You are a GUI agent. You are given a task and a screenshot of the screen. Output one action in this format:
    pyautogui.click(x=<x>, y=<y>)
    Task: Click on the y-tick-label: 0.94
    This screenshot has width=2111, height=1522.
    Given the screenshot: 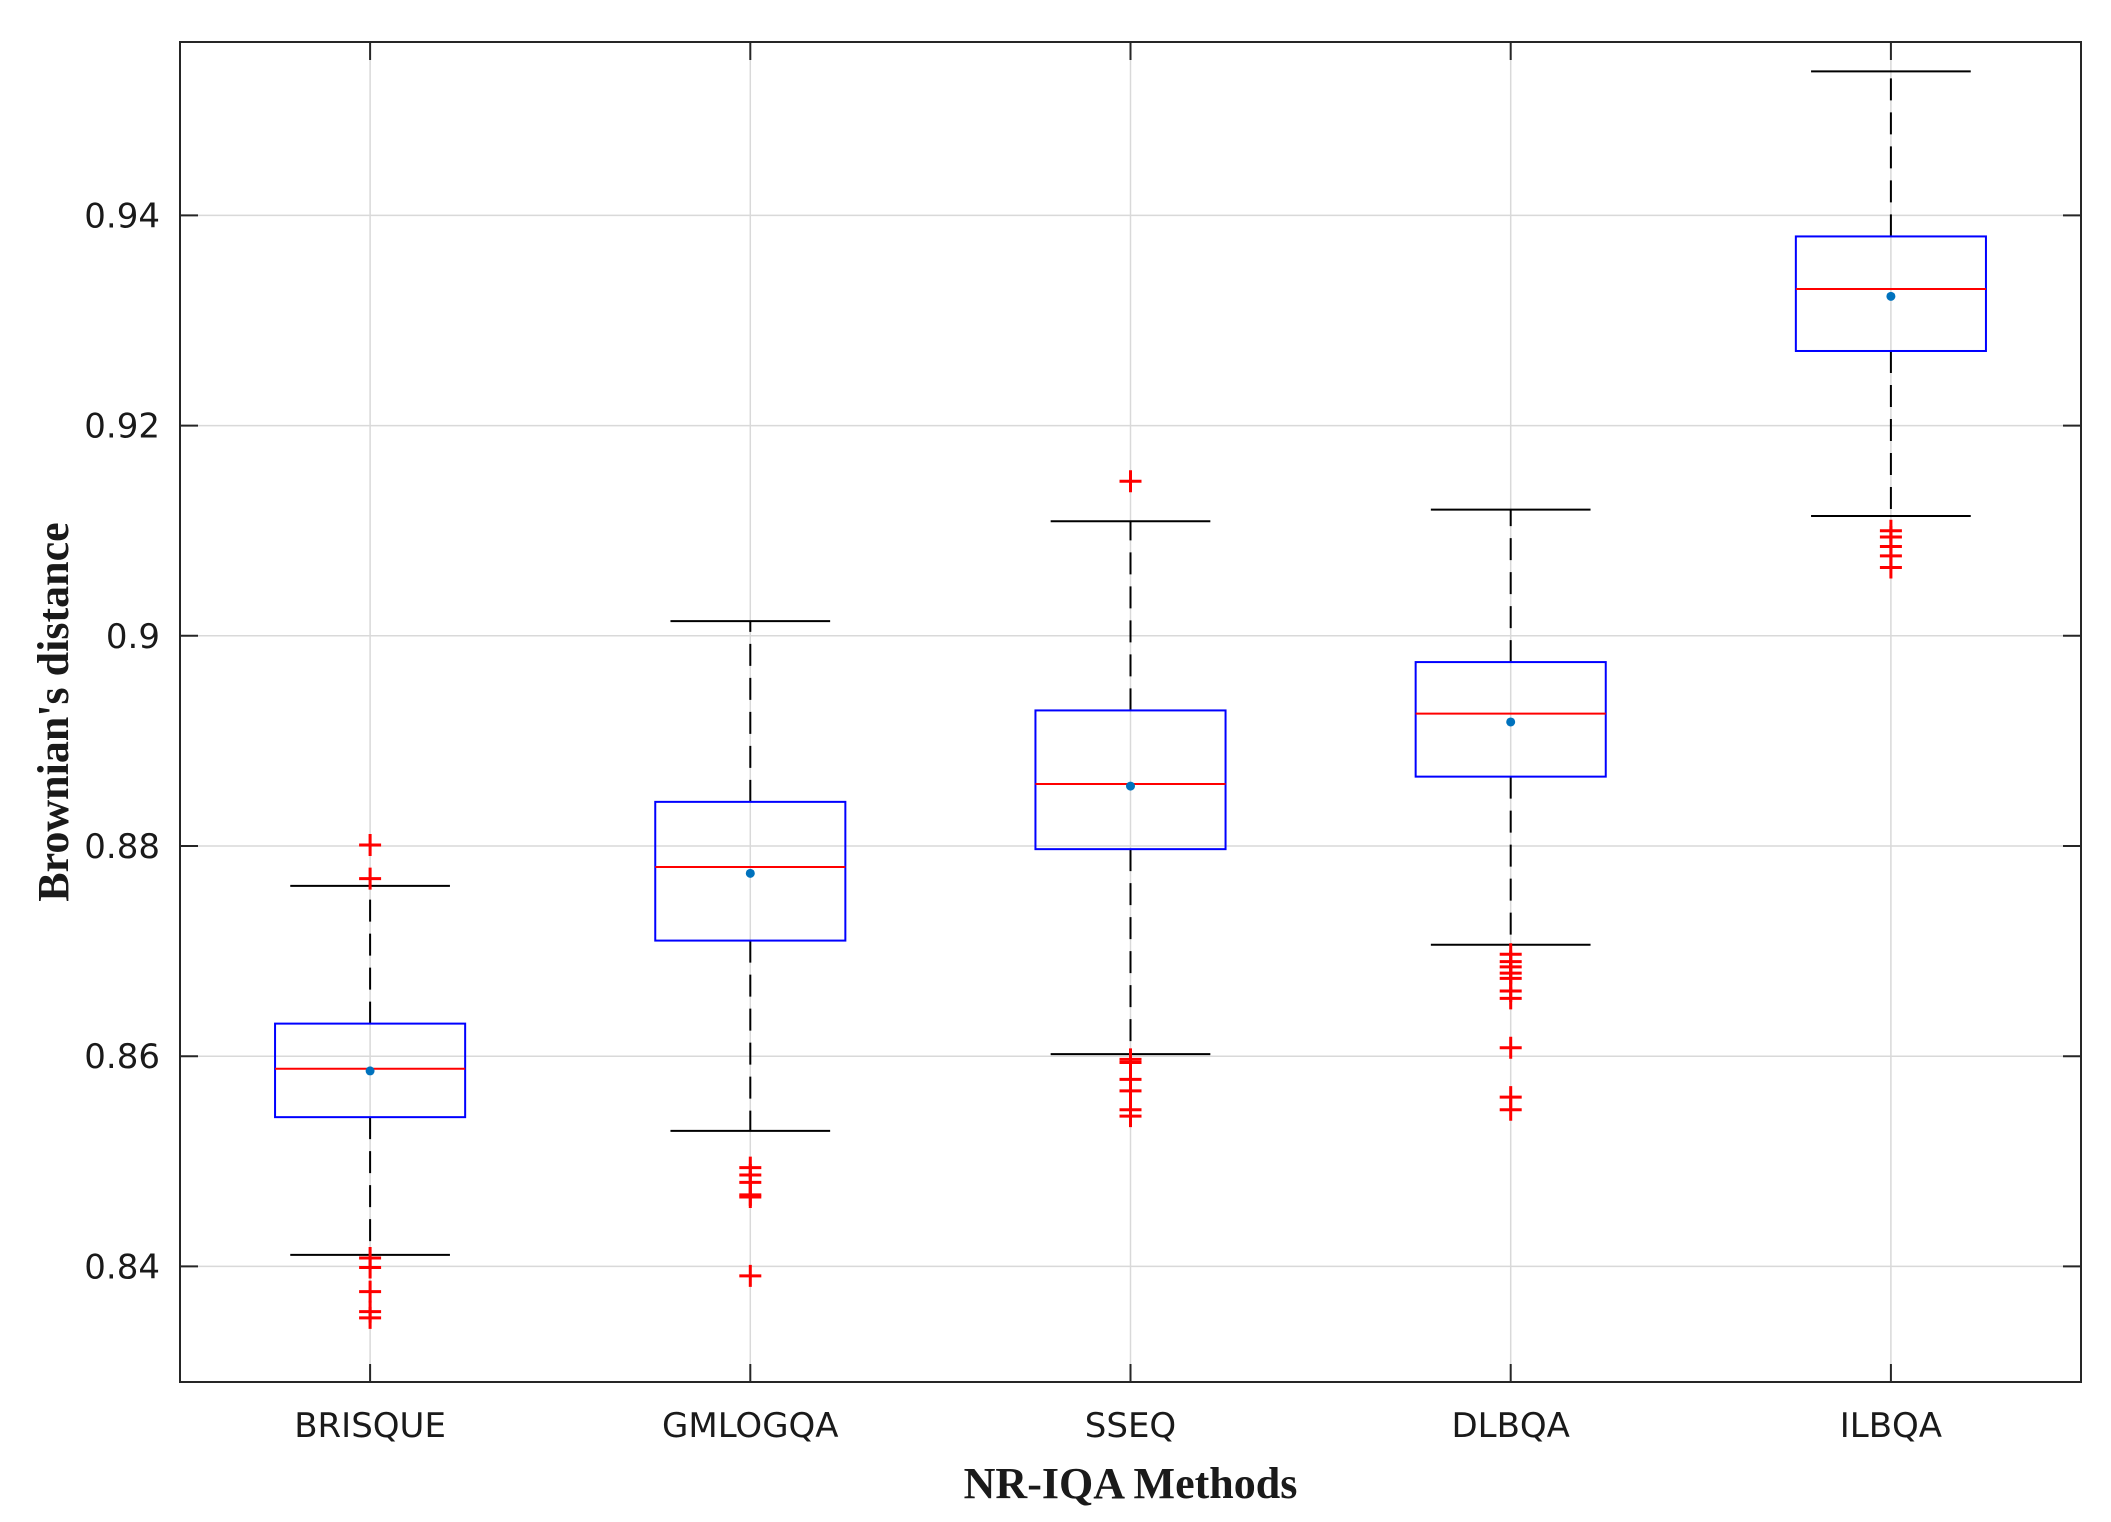 What is the action you would take?
    pyautogui.click(x=122, y=216)
    